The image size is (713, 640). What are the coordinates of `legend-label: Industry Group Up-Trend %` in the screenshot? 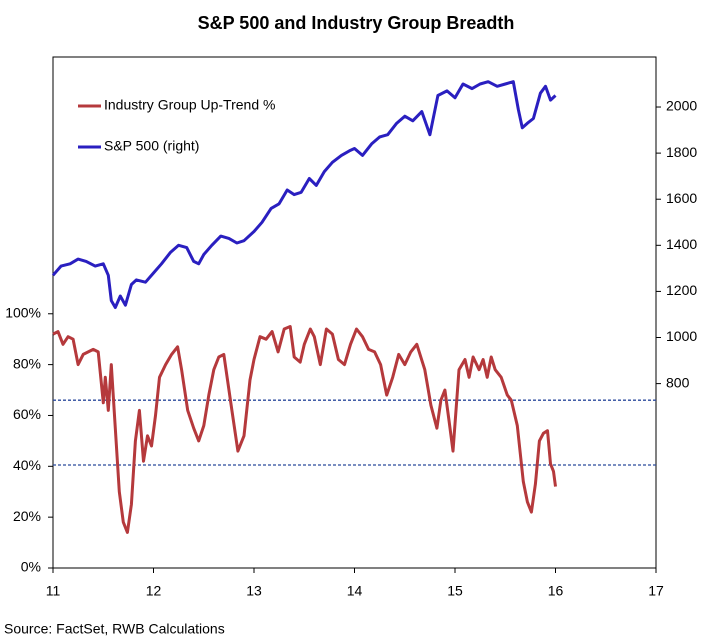 It's located at (189, 105).